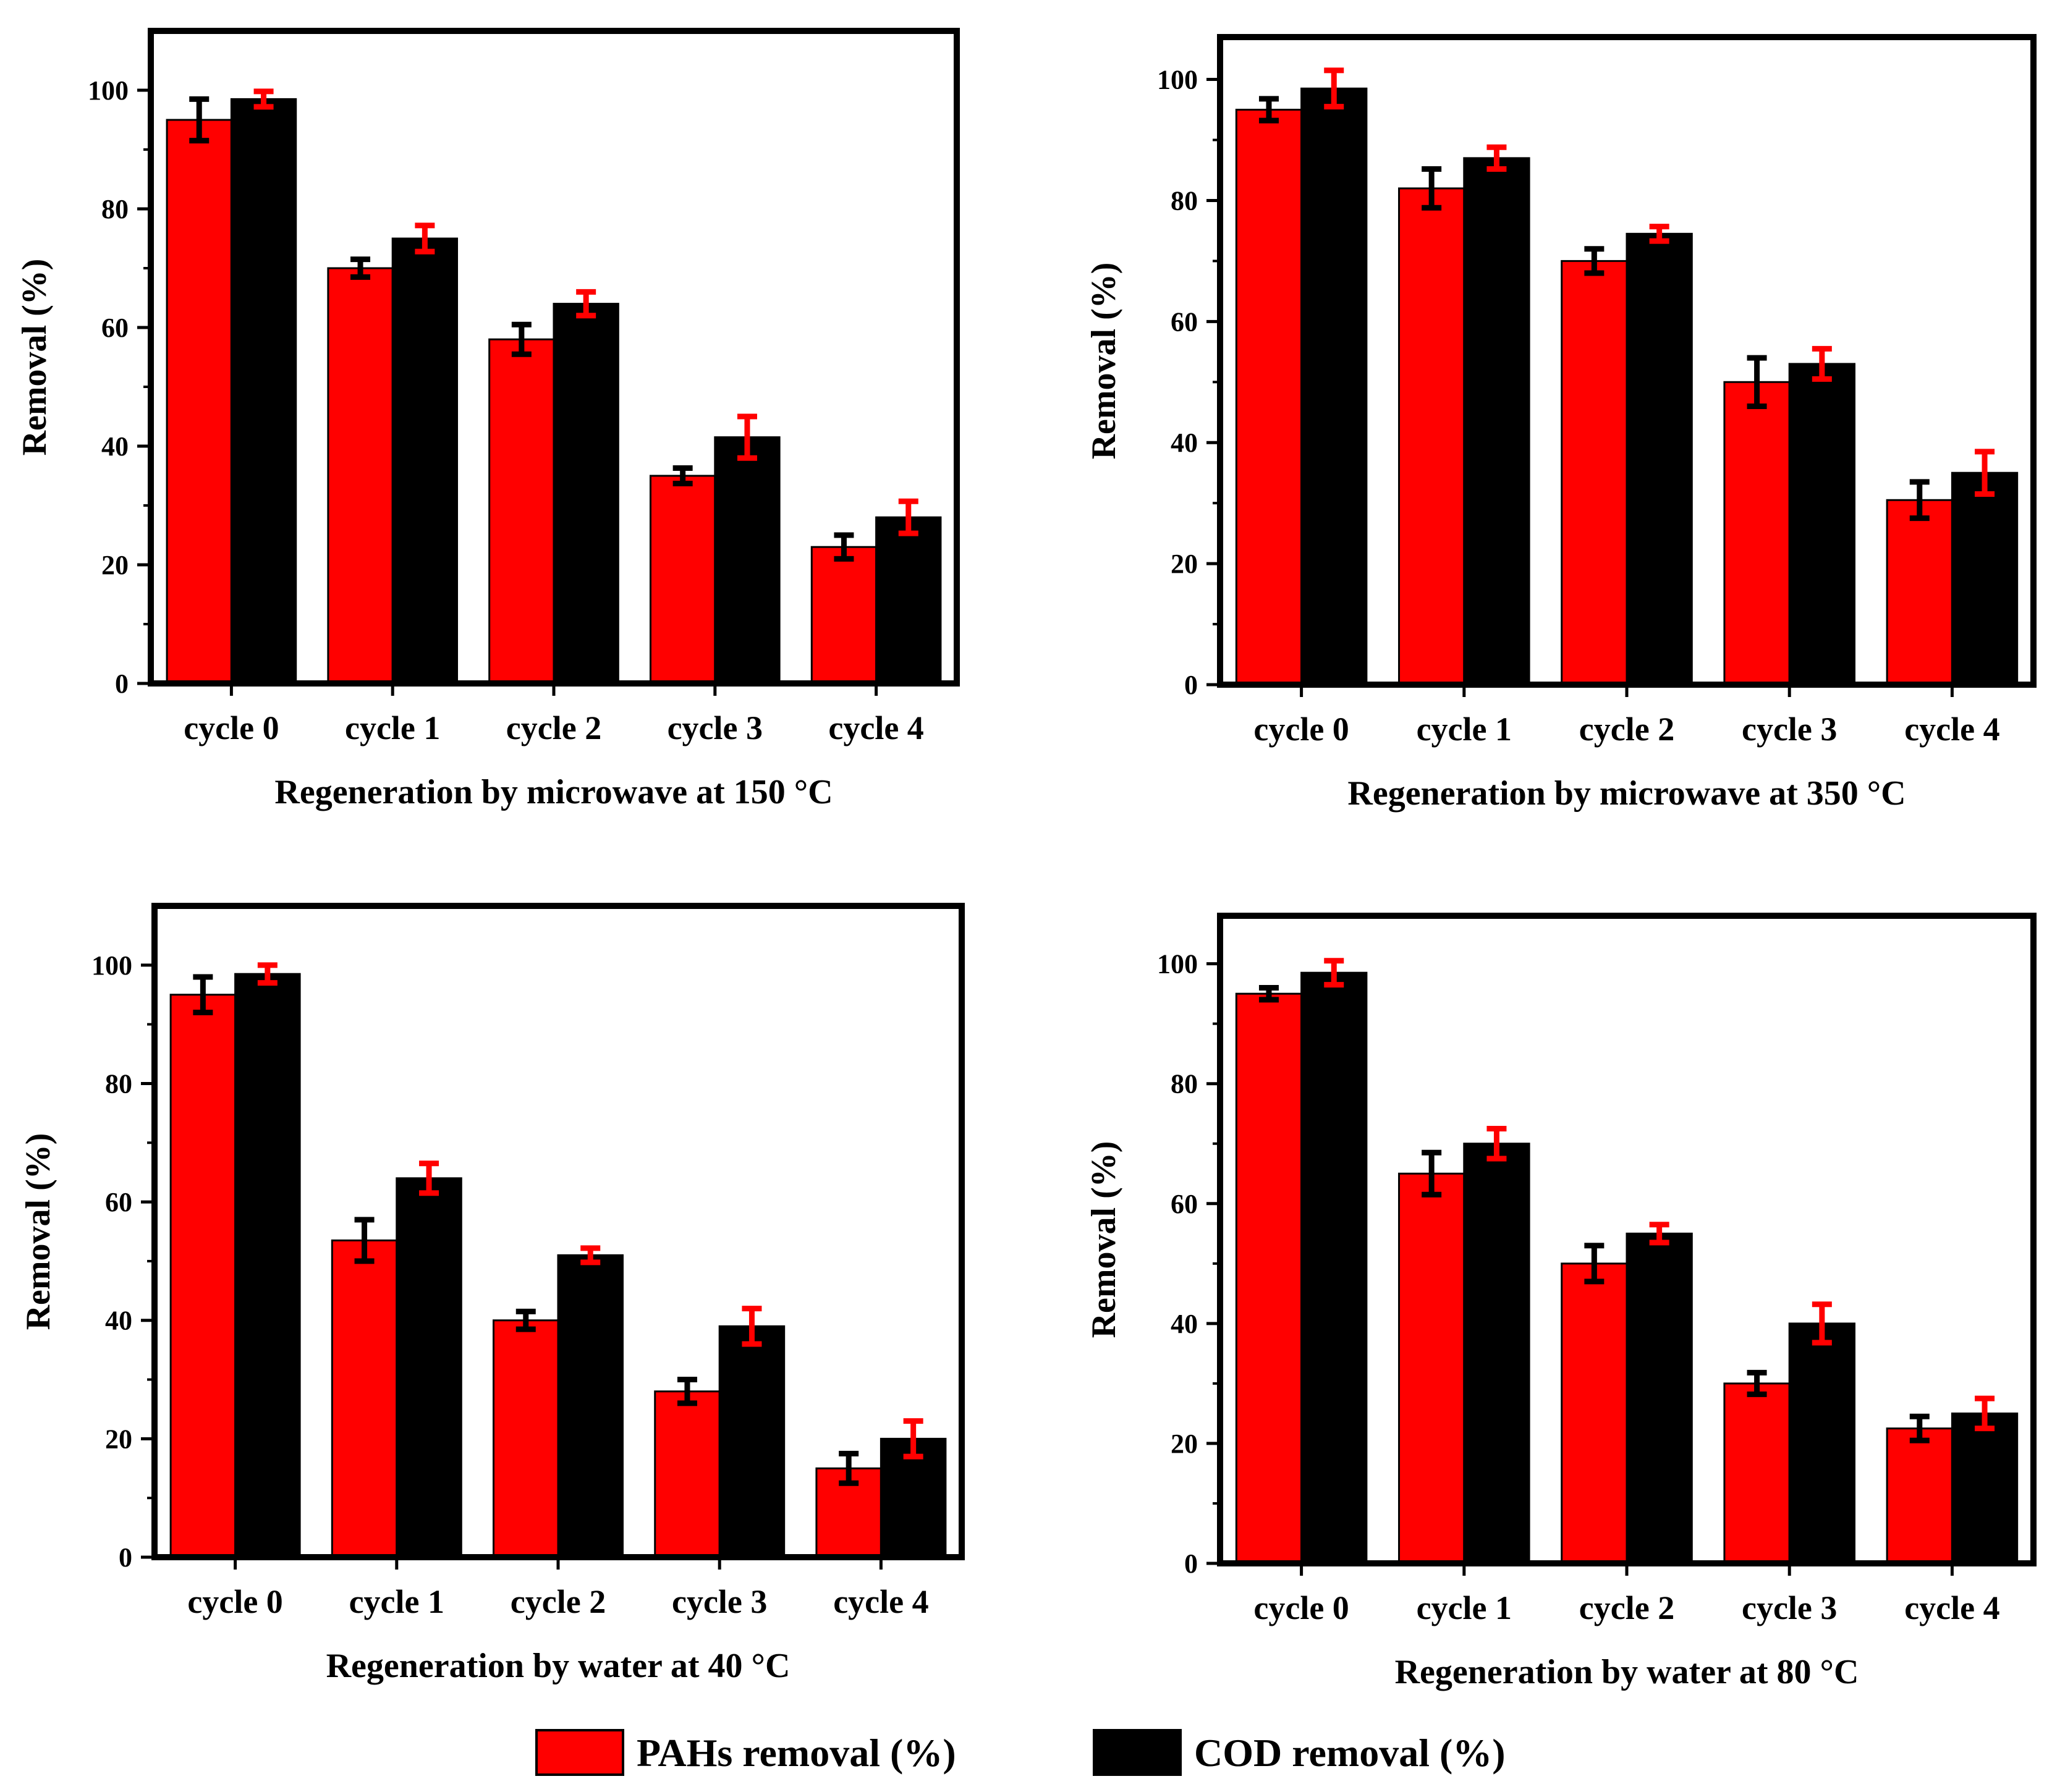  I want to click on plot-frame, so click(554, 357).